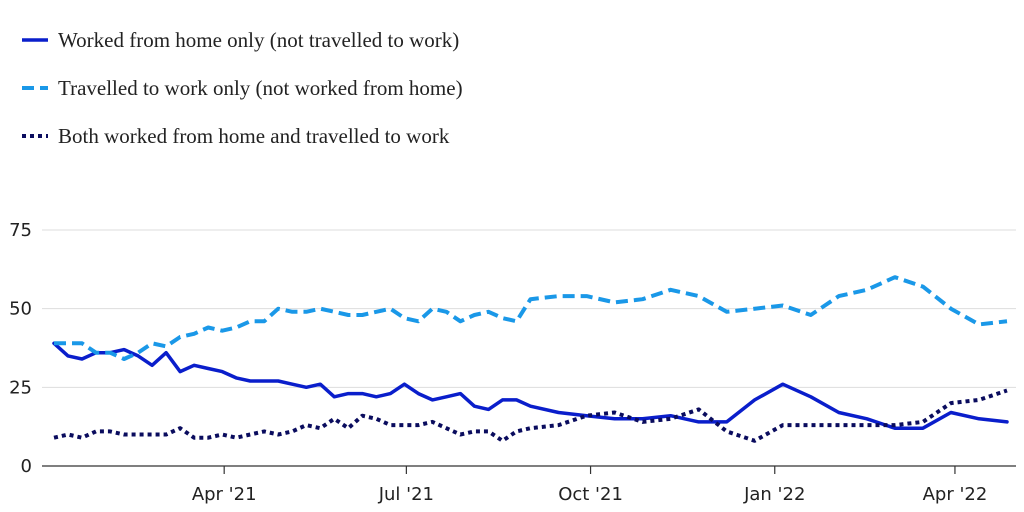 The width and height of the screenshot is (1024, 512). Describe the element at coordinates (955, 494) in the screenshot. I see `x-tick-label-5: Apr '22` at that location.